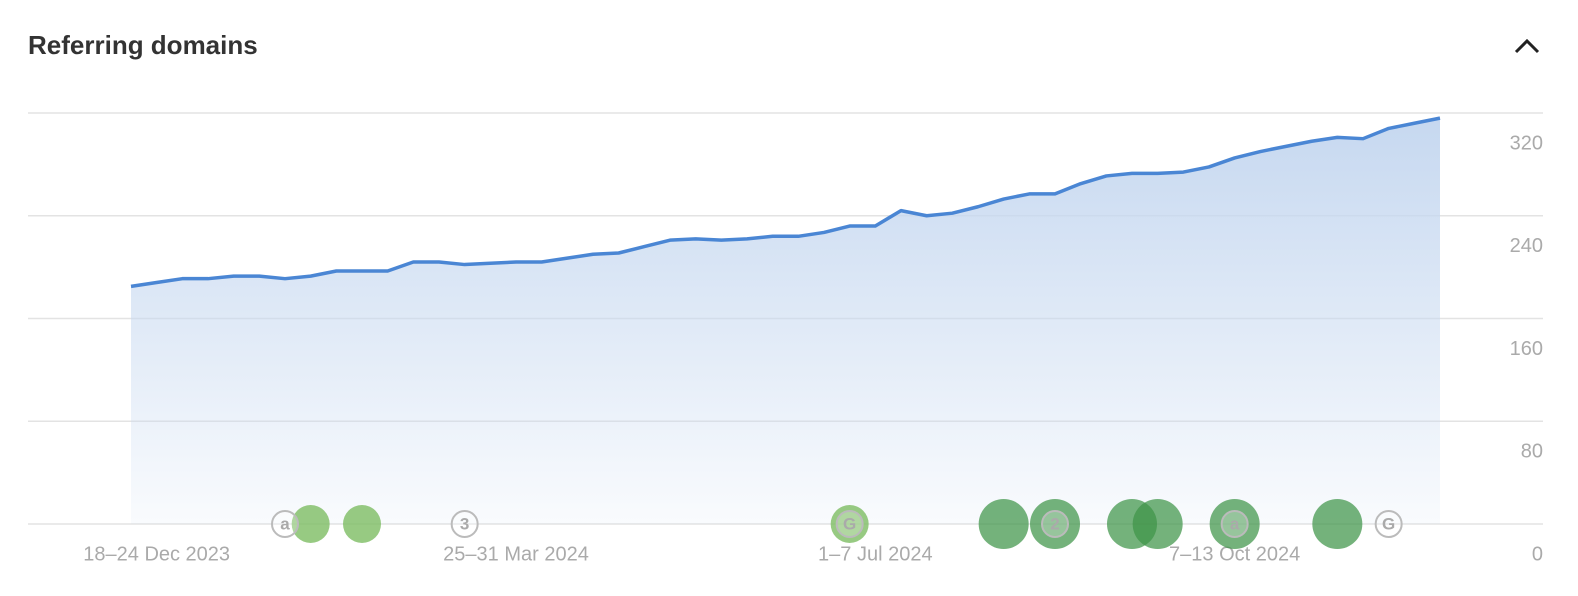 Image resolution: width=1578 pixels, height=596 pixels. Describe the element at coordinates (1527, 46) in the screenshot. I see `collapse-button` at that location.